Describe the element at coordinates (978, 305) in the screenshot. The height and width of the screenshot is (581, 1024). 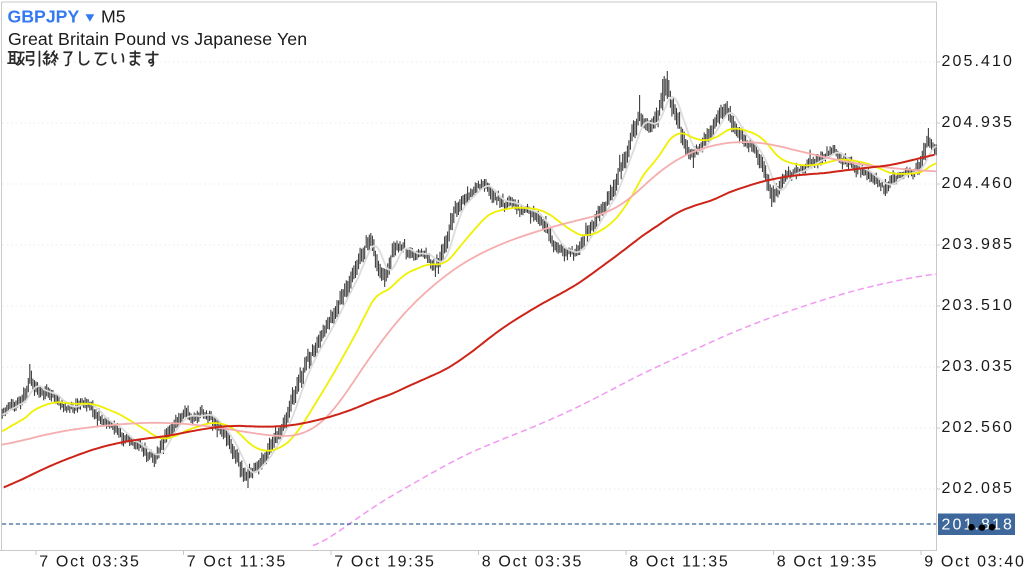
I see `svg-text: 203.510` at that location.